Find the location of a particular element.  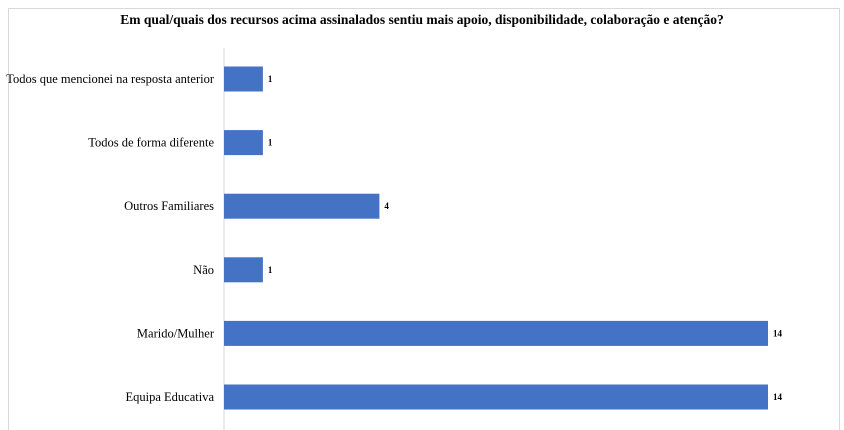

category-label: Todos que mencionei na resposta anterior is located at coordinates (110, 79).